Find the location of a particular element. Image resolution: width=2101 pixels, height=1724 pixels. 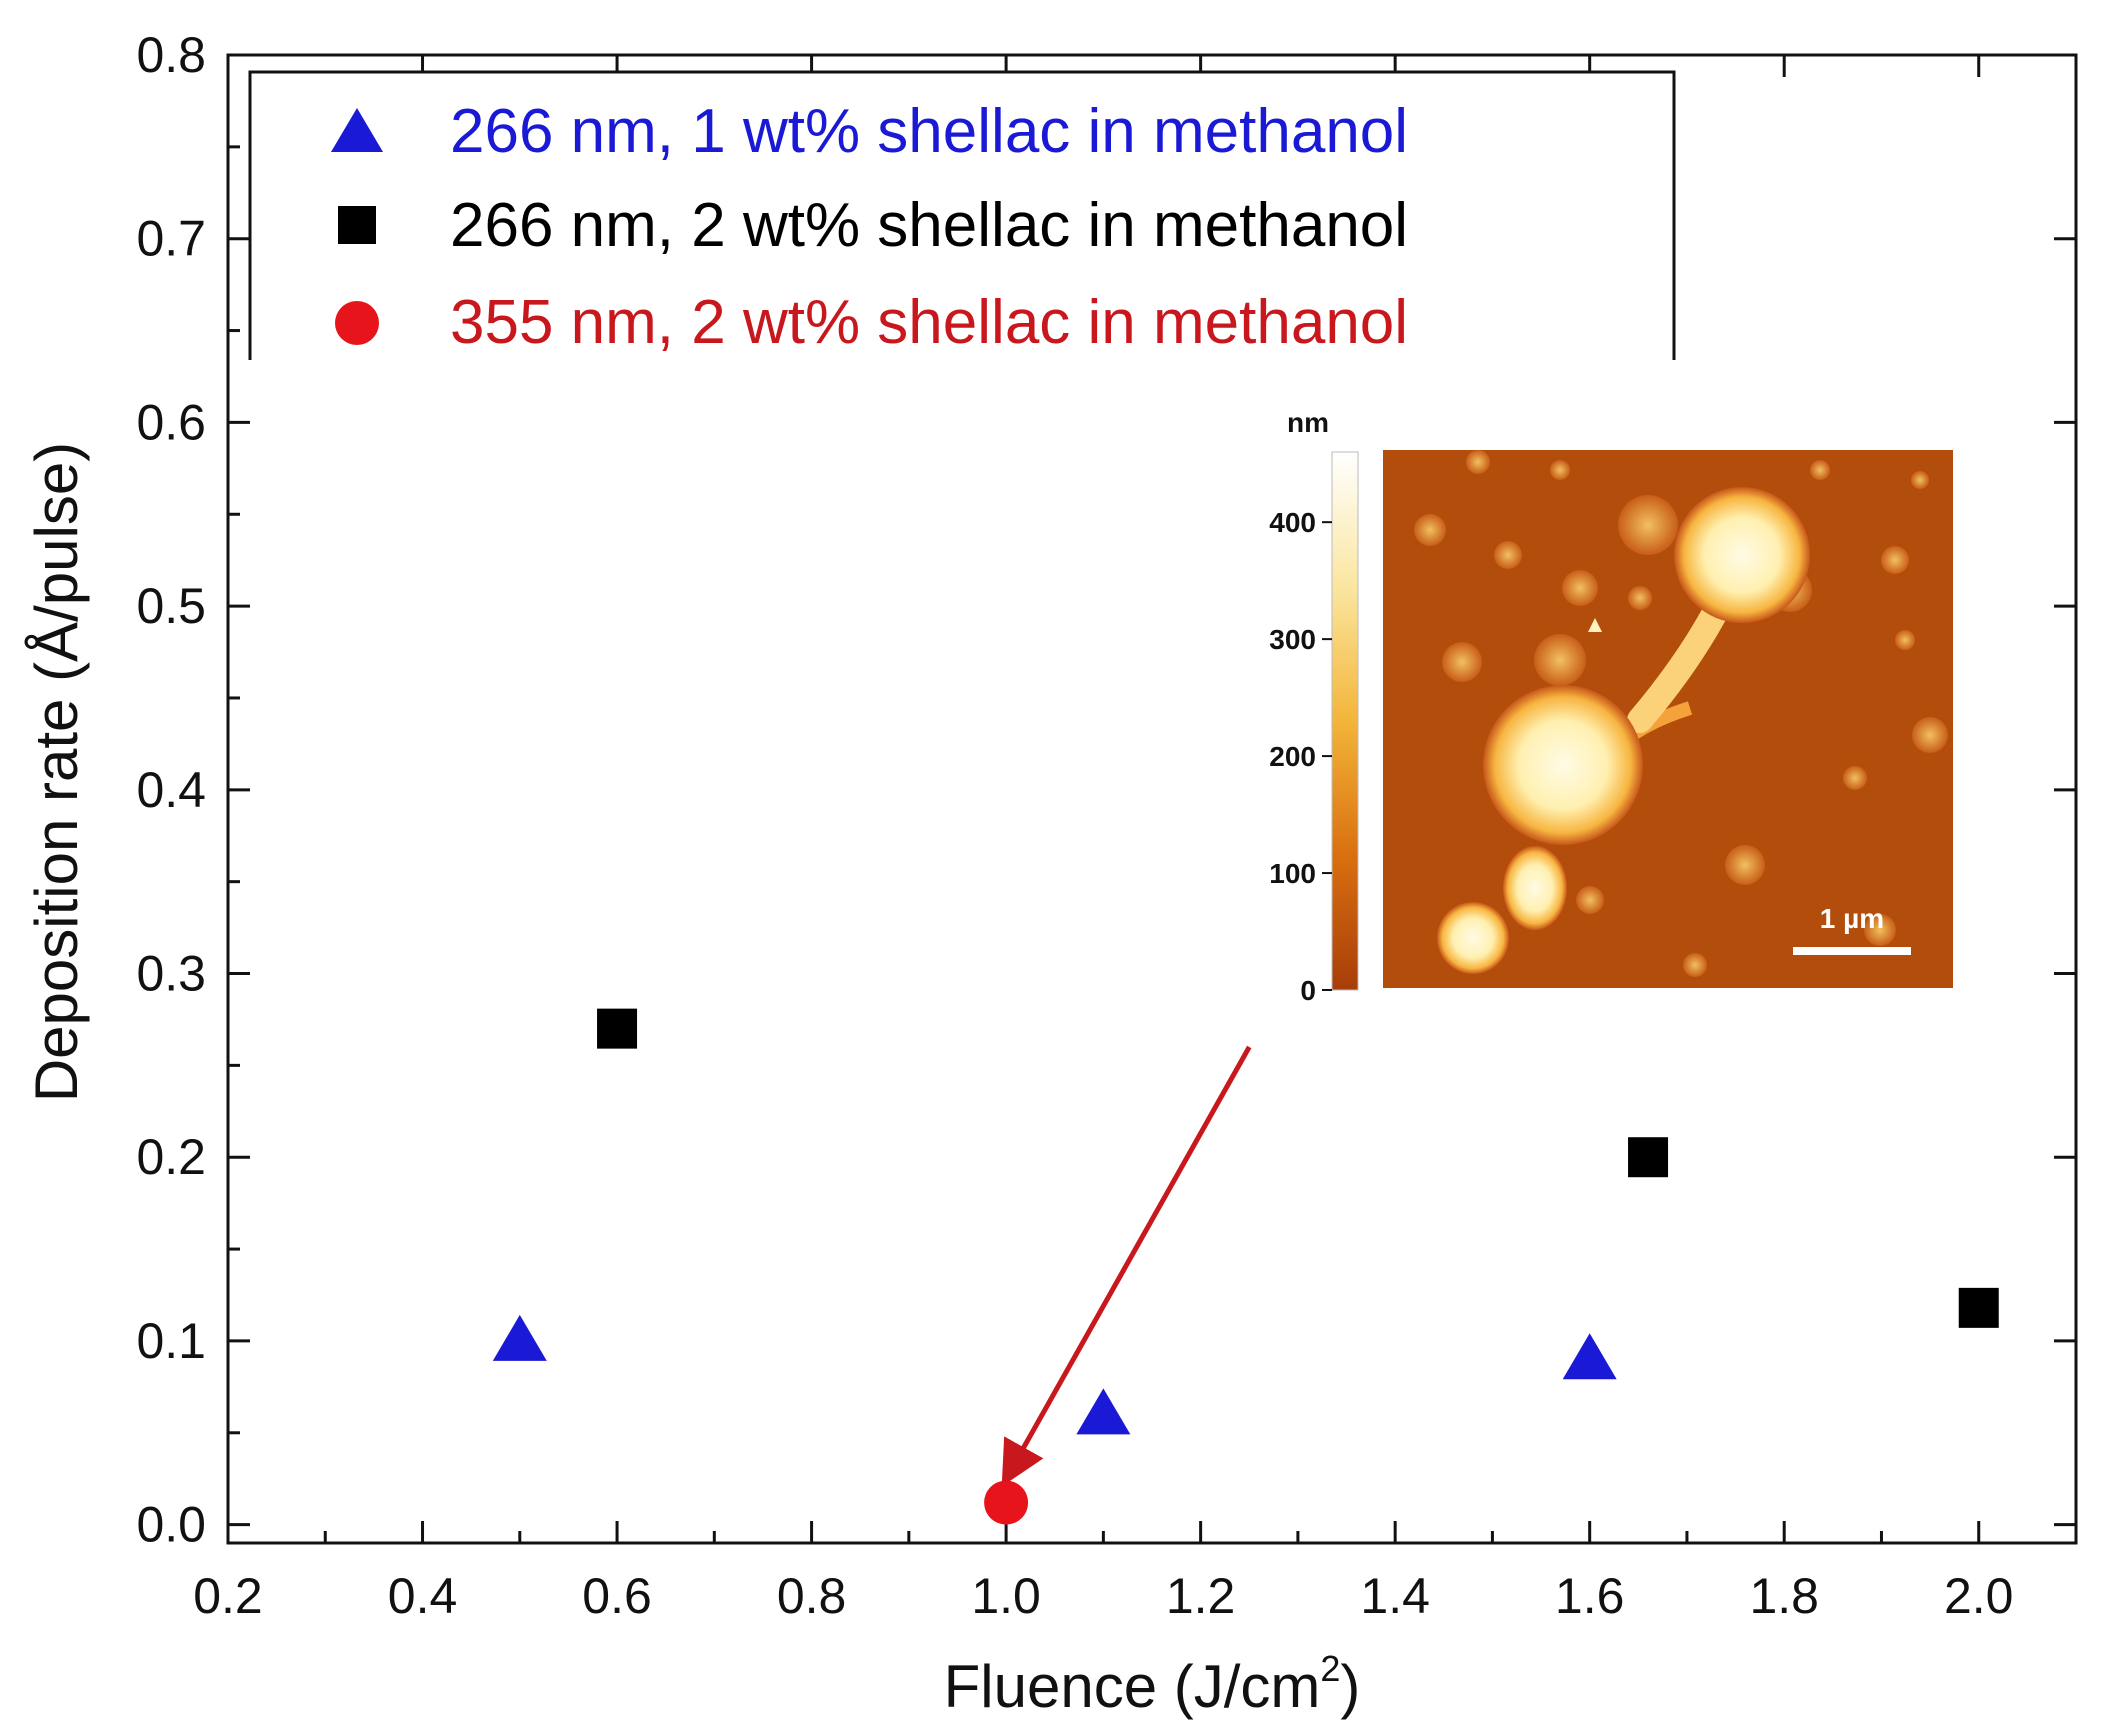

y-tick-label: 0.1 is located at coordinates (171, 1341).